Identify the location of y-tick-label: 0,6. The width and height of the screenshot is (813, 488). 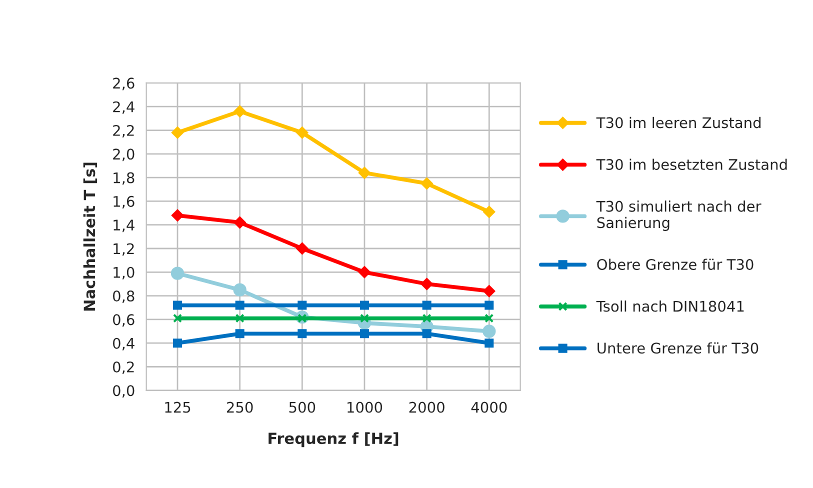
(123, 320).